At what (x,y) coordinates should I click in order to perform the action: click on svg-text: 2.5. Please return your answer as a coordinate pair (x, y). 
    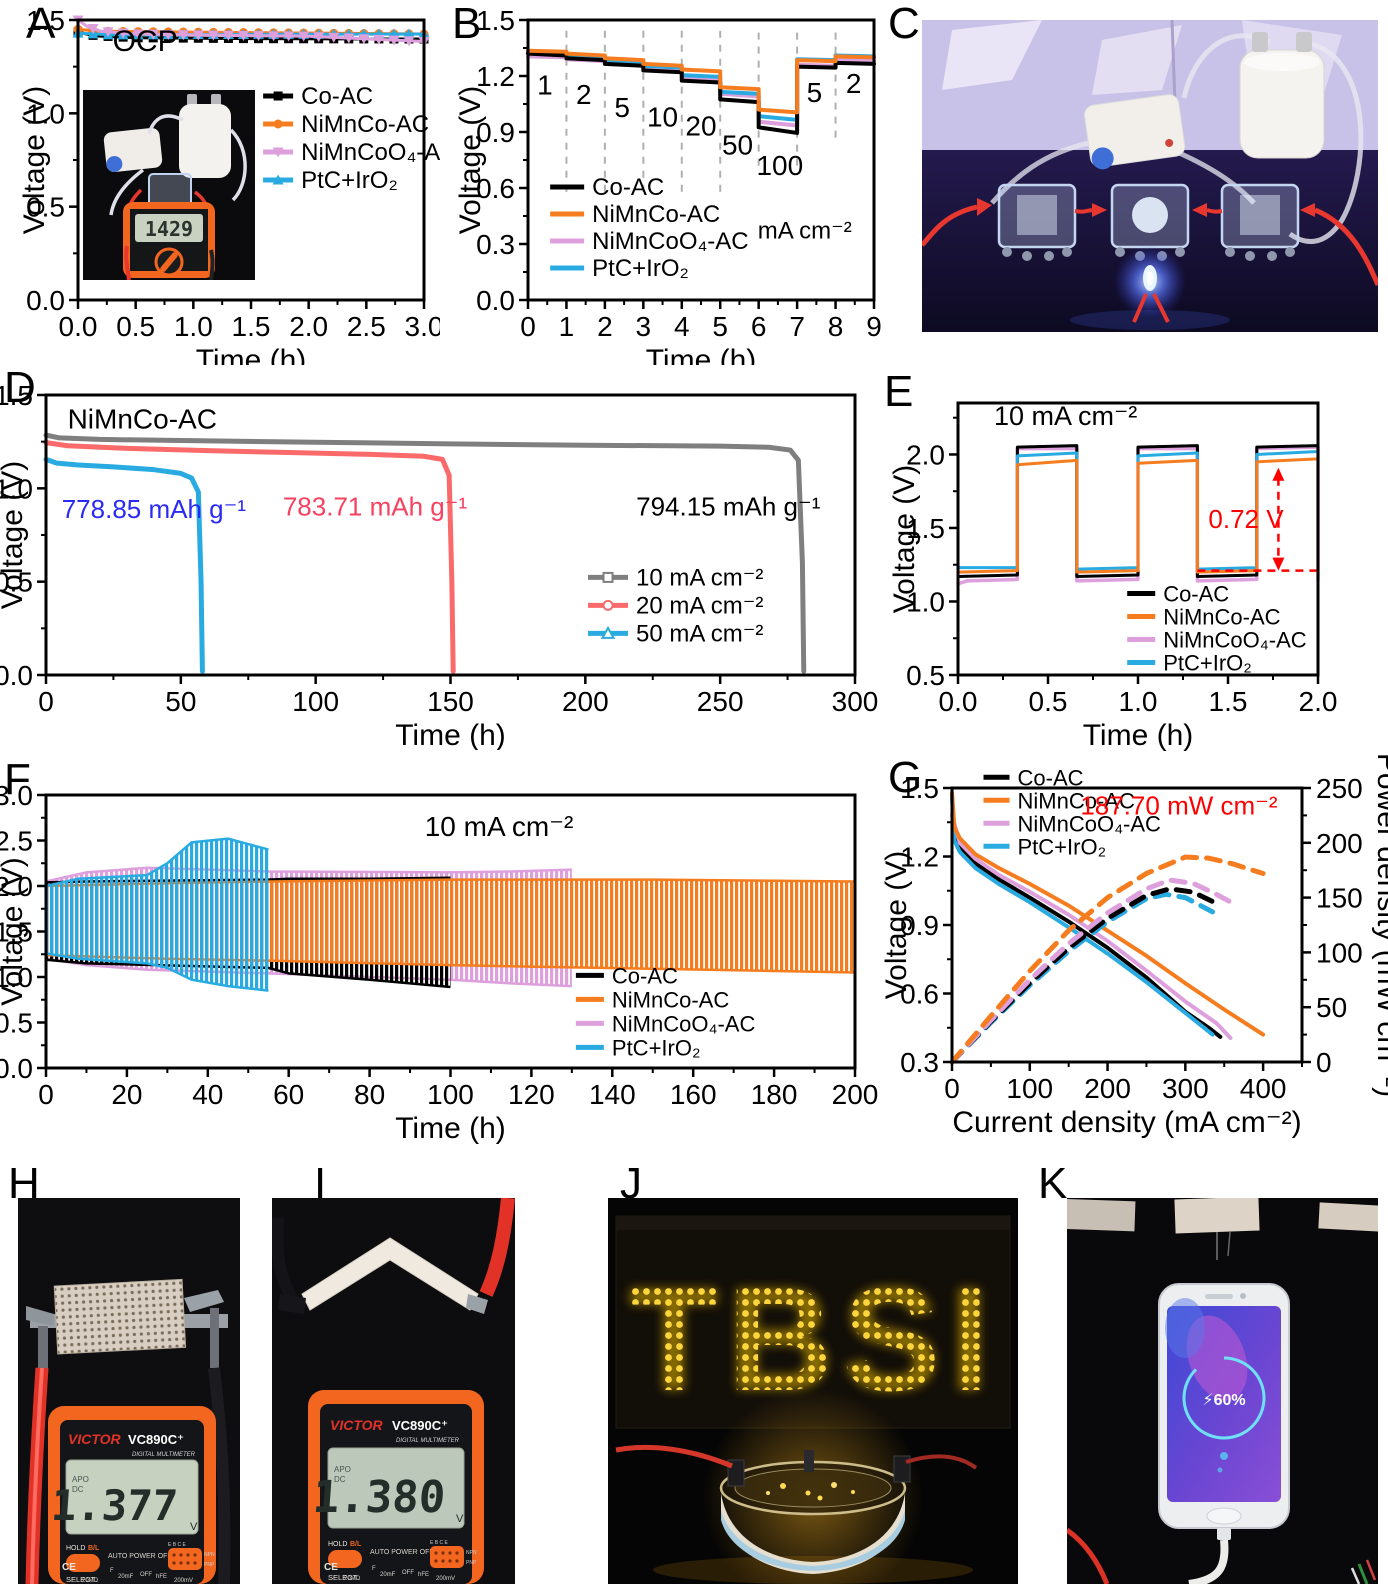
    Looking at the image, I should click on (366, 326).